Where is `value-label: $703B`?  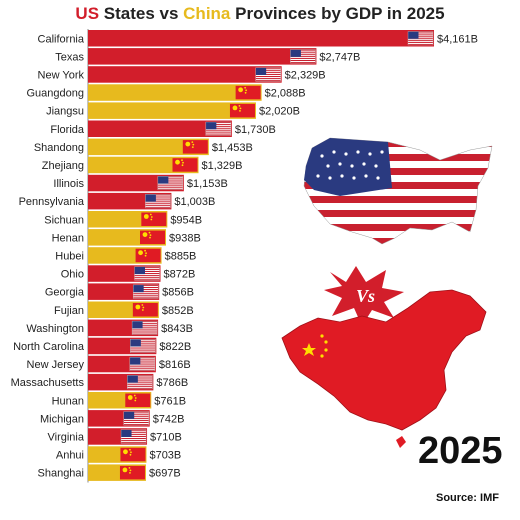
value-label: $703B is located at coordinates (165, 456).